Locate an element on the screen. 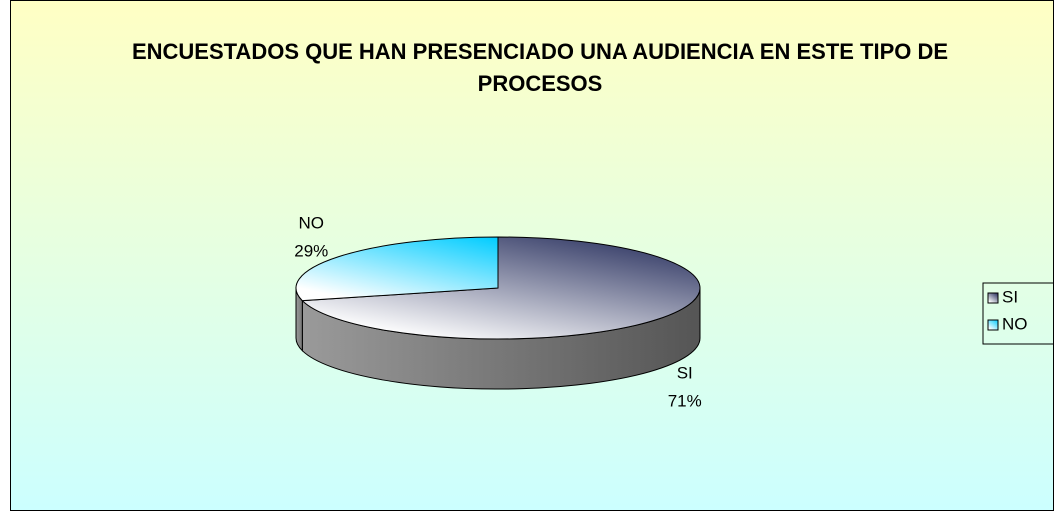  data-label-category: SI is located at coordinates (685, 372).